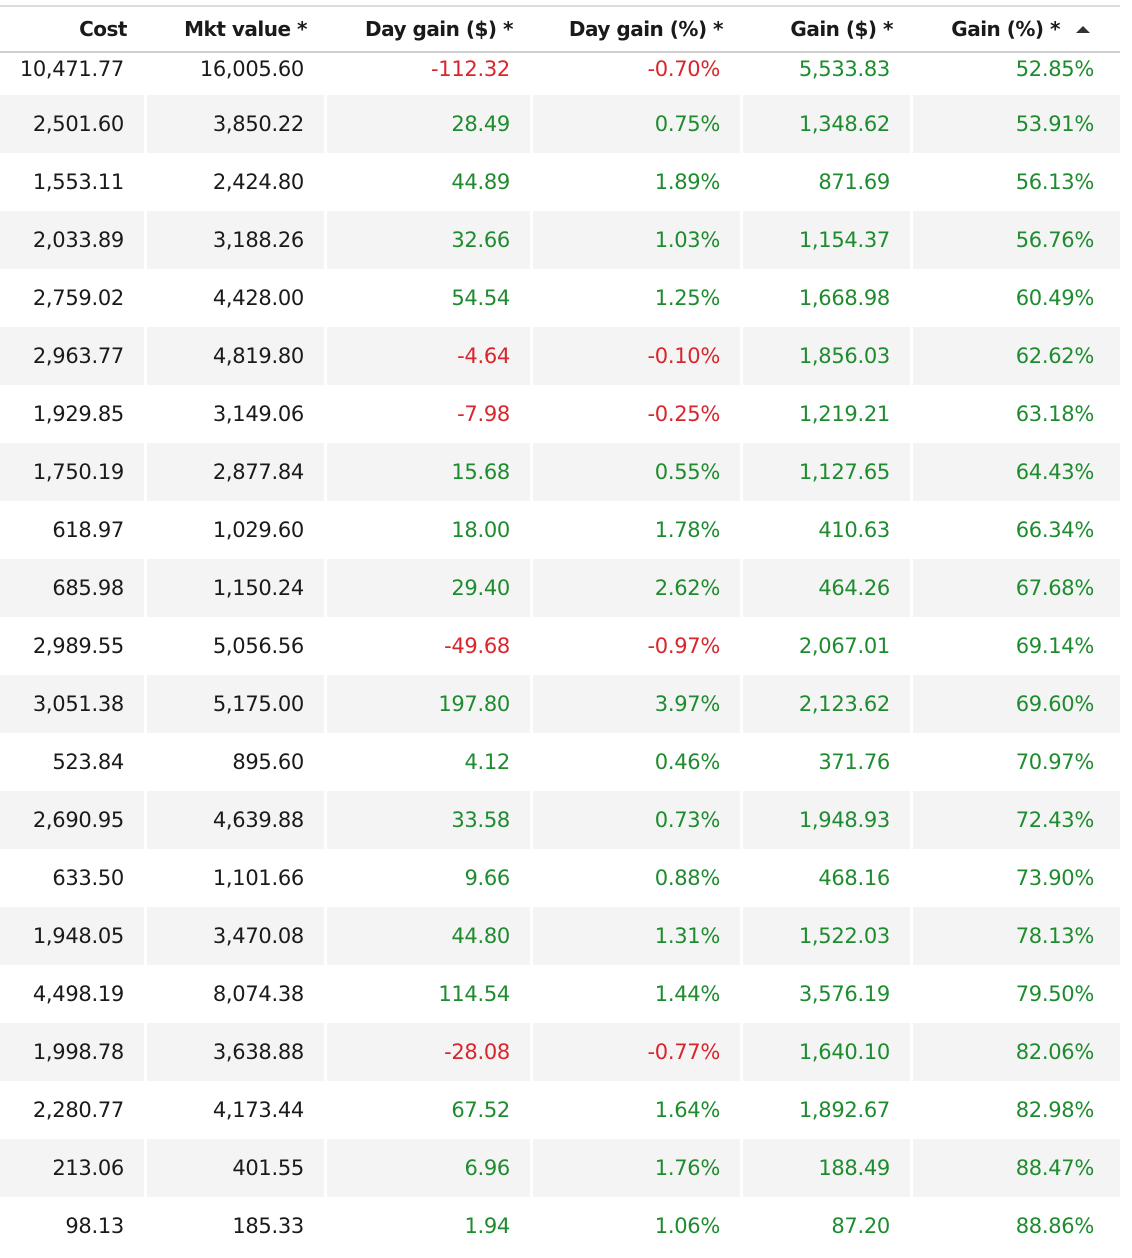 Image resolution: width=1132 pixels, height=1258 pixels. What do you see at coordinates (430, 1226) in the screenshot?
I see `cell-day-gain-usd: 1.94` at bounding box center [430, 1226].